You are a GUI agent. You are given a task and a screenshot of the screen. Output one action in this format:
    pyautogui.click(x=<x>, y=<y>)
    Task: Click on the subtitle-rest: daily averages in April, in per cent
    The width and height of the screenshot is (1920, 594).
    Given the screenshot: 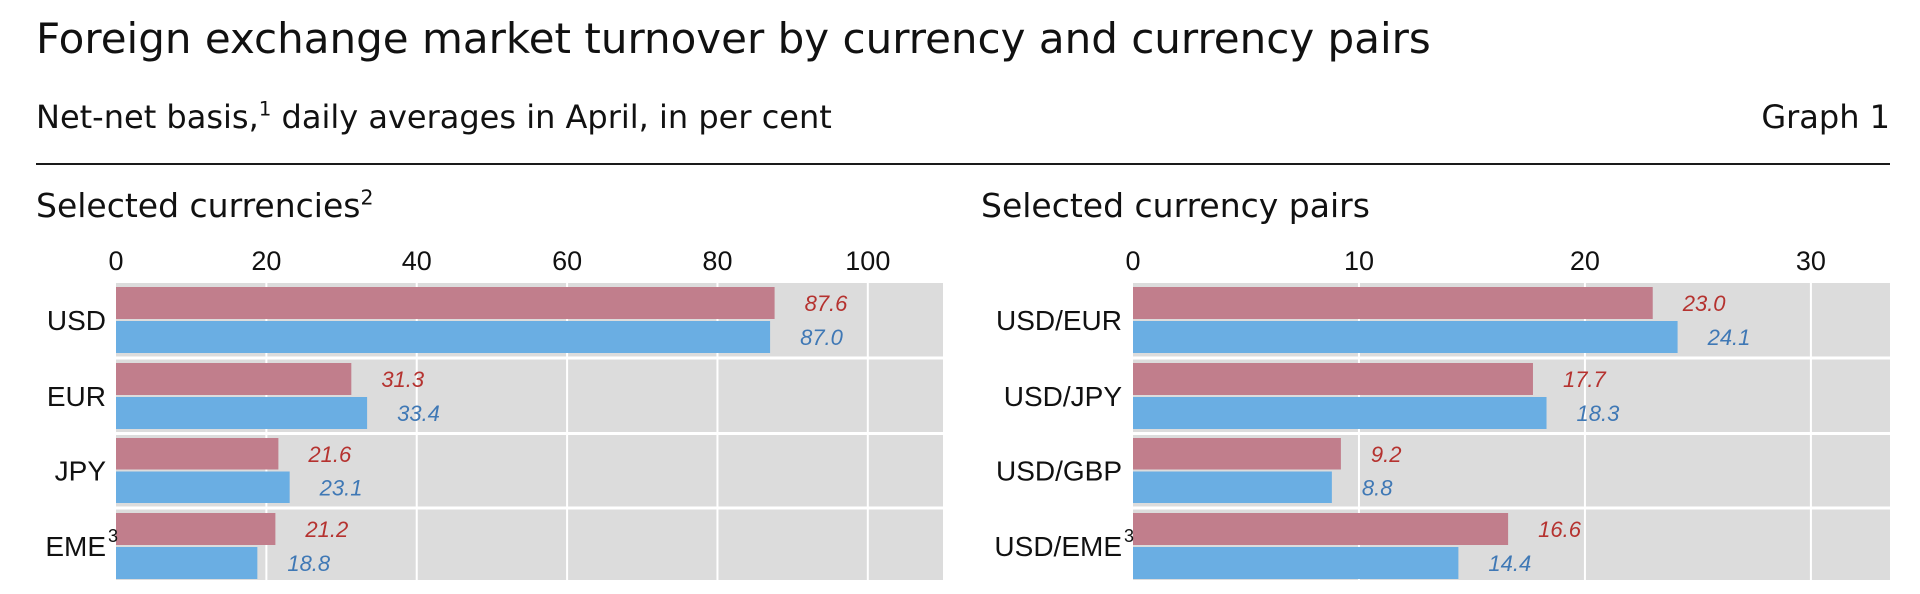 What is the action you would take?
    pyautogui.click(x=551, y=117)
    